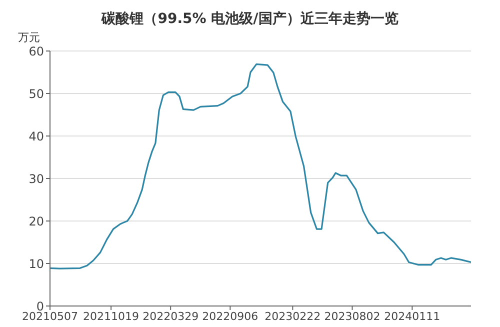  What do you see at coordinates (230, 316) in the screenshot?
I see `x-tick-label: 20220906` at bounding box center [230, 316].